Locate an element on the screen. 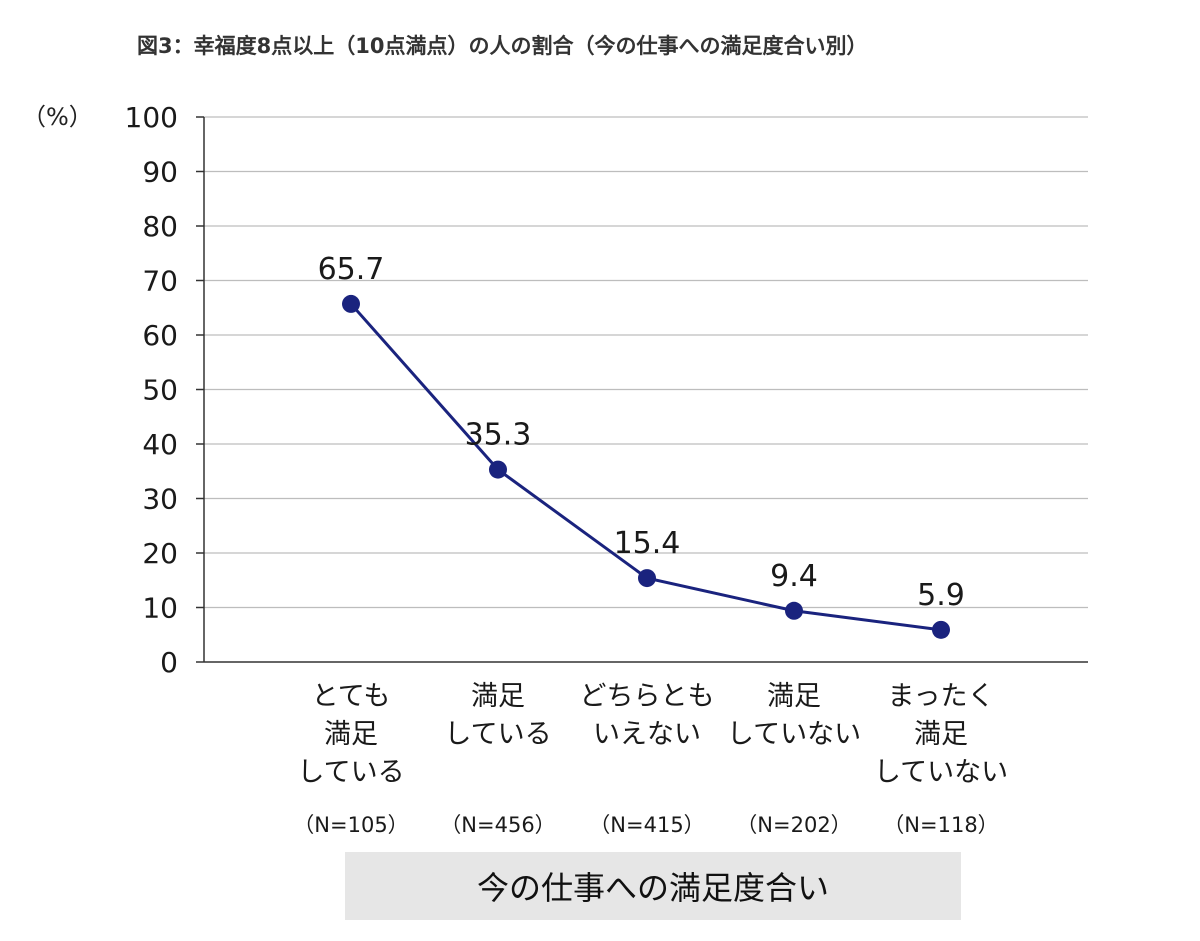  data-label: 9.4 is located at coordinates (794, 576).